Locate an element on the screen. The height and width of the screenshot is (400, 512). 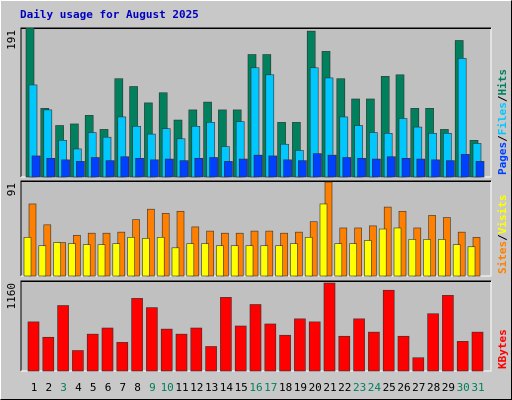
x-tick-label: 2 is located at coordinates (48, 387).